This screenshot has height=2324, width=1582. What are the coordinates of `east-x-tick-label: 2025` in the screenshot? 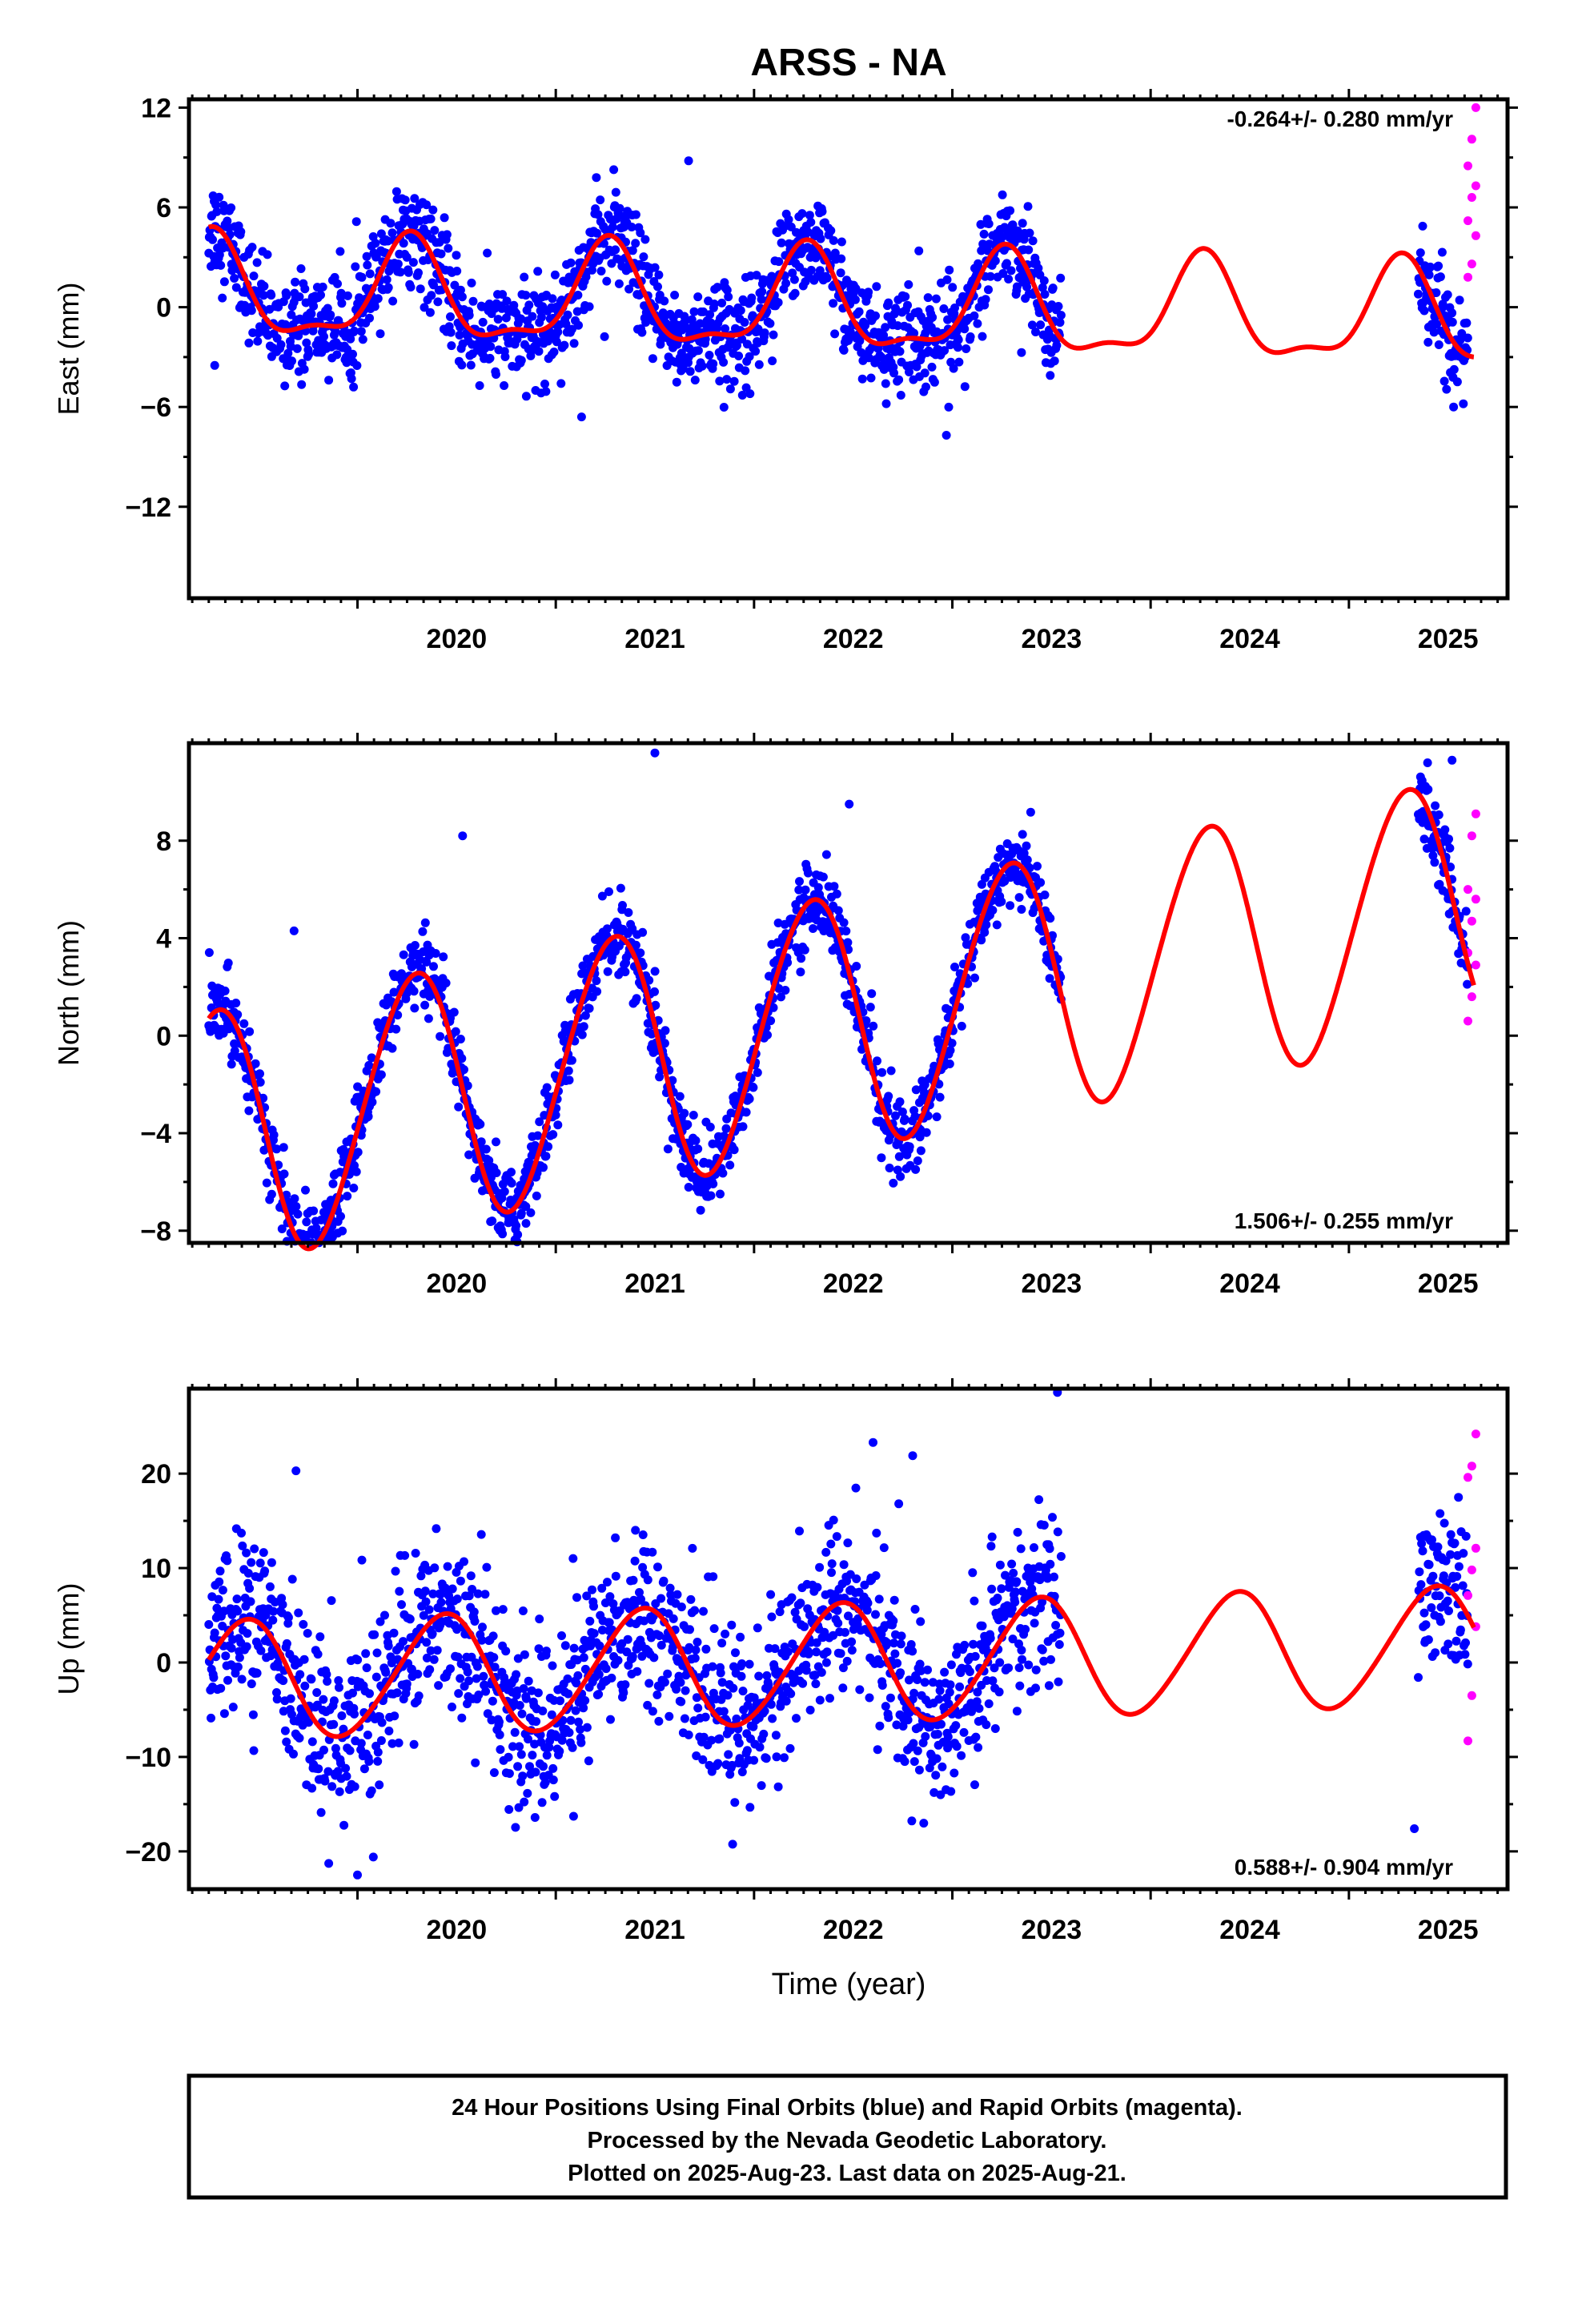 It's located at (1448, 639).